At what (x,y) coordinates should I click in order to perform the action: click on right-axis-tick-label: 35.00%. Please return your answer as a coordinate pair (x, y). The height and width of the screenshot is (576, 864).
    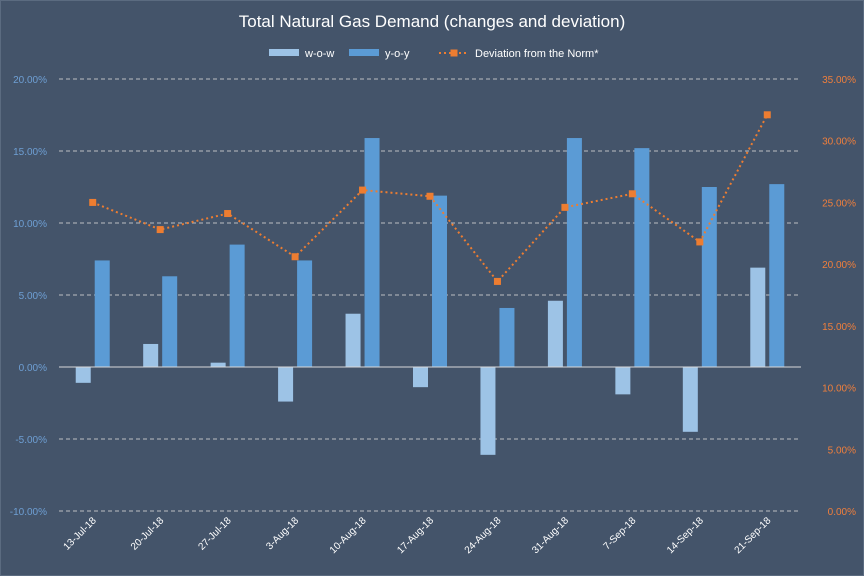
    Looking at the image, I should click on (839, 80).